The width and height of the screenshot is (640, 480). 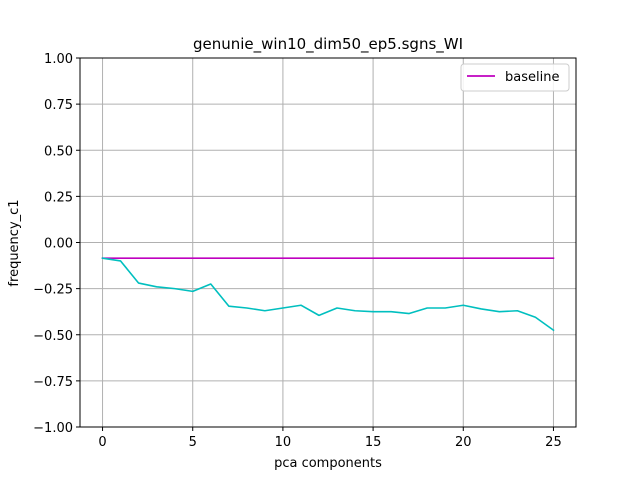 I want to click on y-tick-label: 1.00, so click(x=58, y=59).